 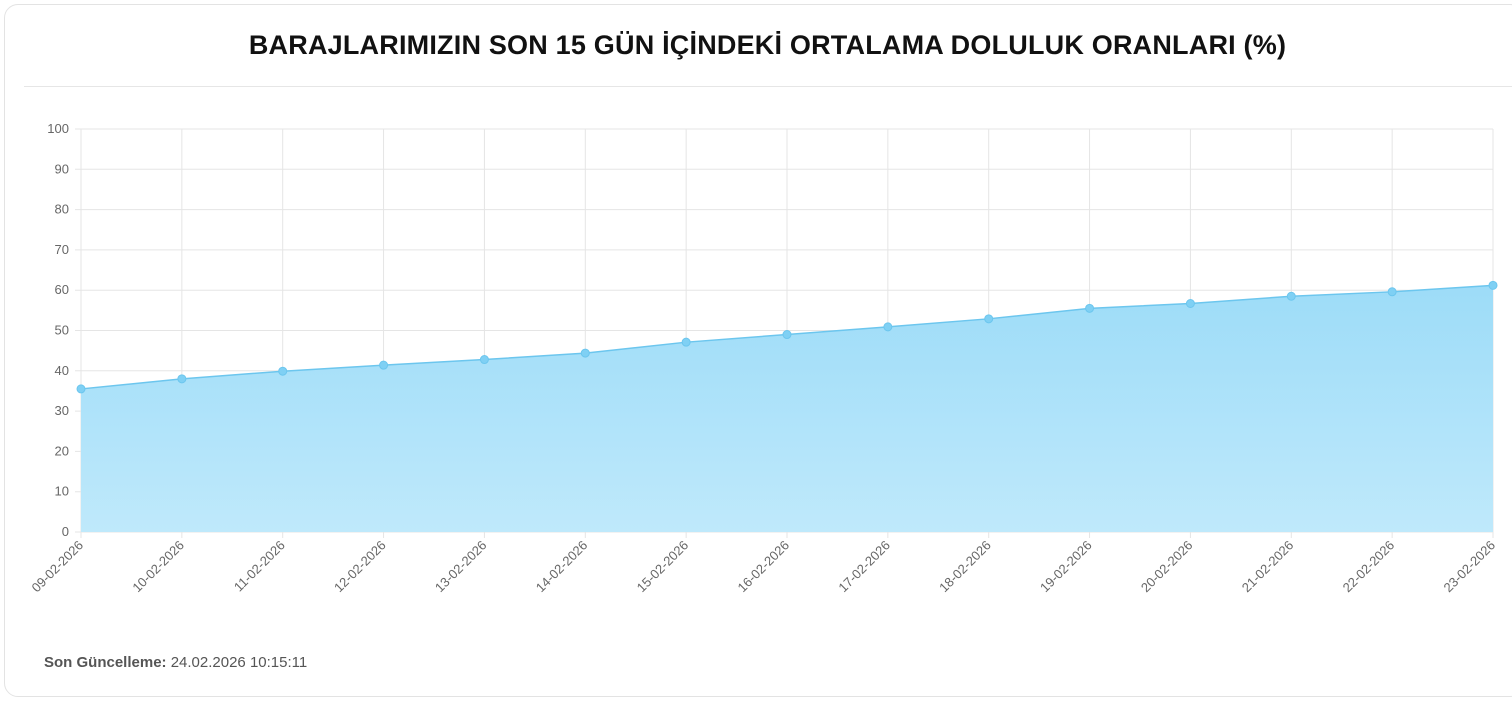 What do you see at coordinates (663, 567) in the screenshot?
I see `x-tick-label: 15-02-2026` at bounding box center [663, 567].